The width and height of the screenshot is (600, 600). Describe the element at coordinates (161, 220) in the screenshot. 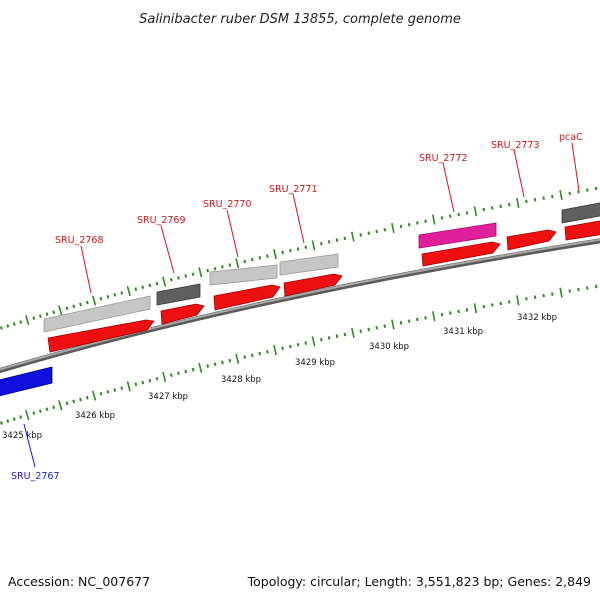

I see `gene-label-sru-2769: SRU_2769` at that location.